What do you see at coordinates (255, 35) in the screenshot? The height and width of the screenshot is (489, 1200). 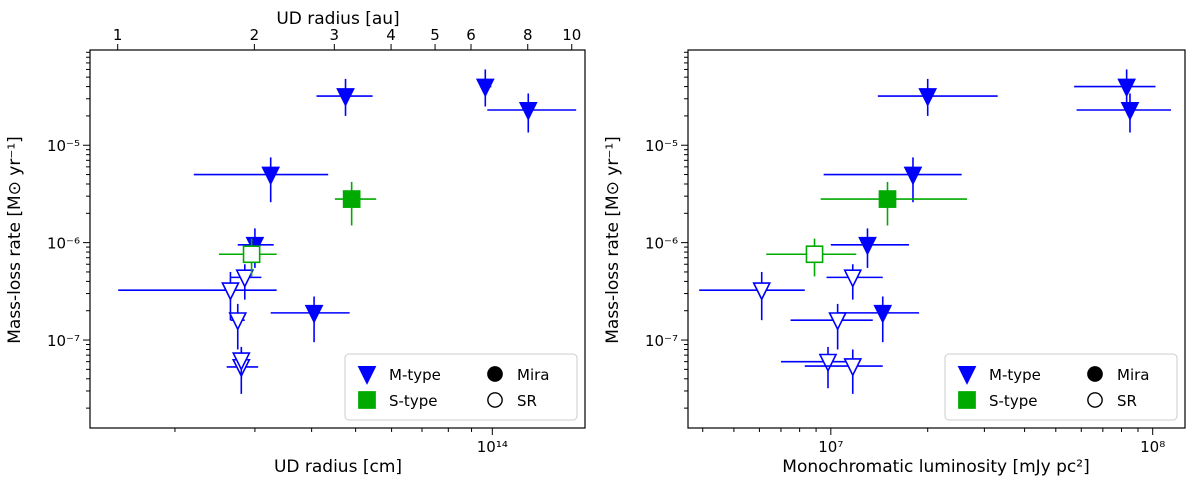 I see `top-axis-tick-label: 2` at bounding box center [255, 35].